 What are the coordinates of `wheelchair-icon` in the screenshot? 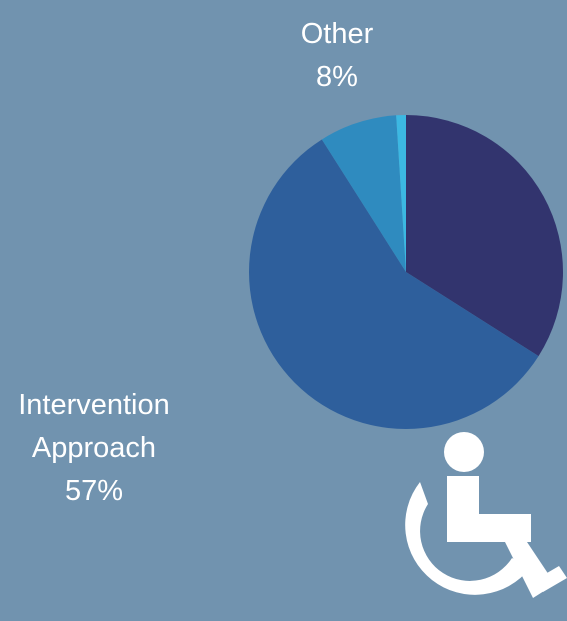 It's located at (486, 515).